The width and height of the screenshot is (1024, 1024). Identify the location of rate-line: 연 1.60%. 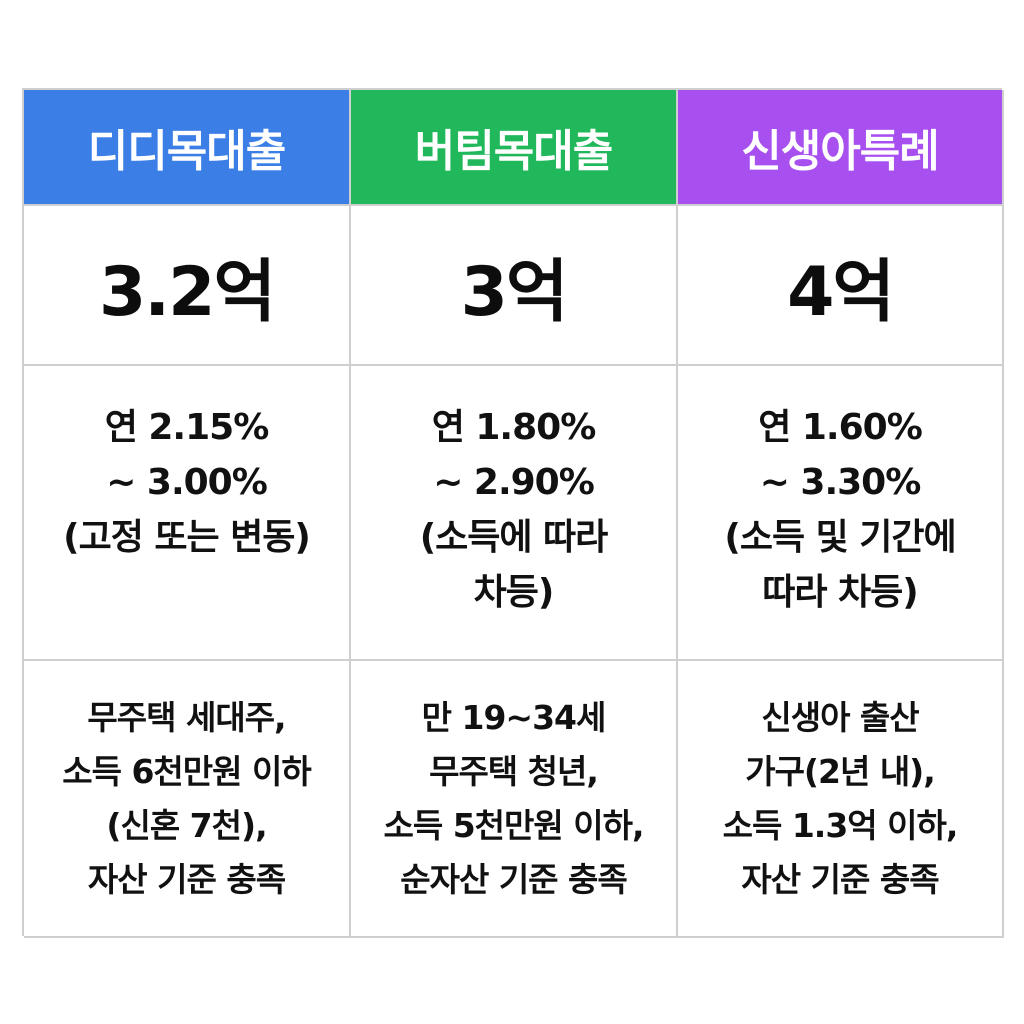
(840, 427).